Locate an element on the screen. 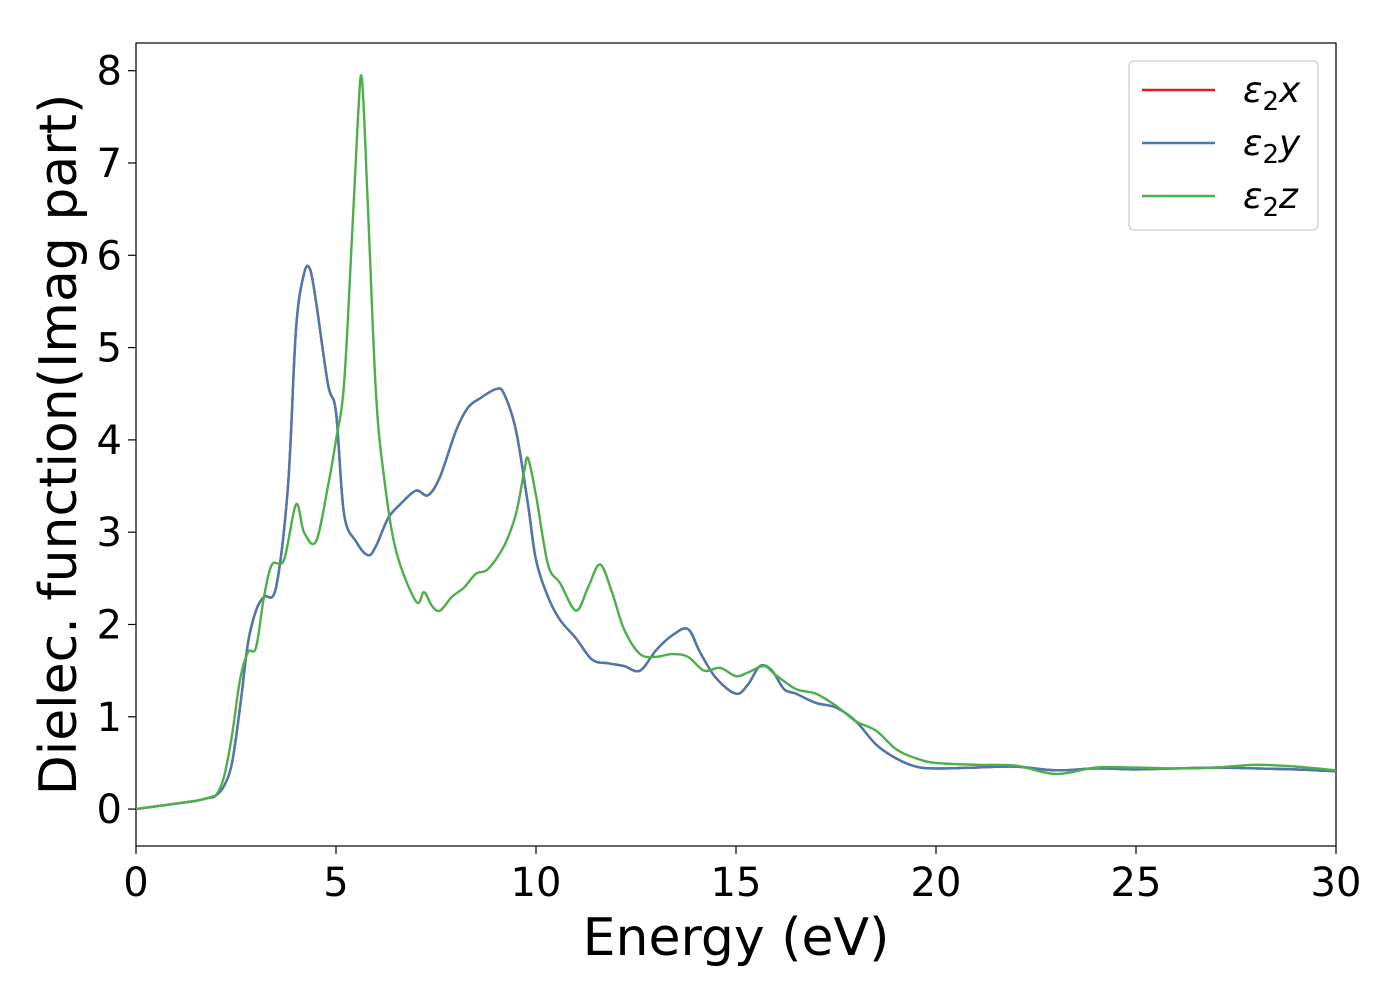 The height and width of the screenshot is (1000, 1400). x-tick-label: 5 is located at coordinates (335, 883).